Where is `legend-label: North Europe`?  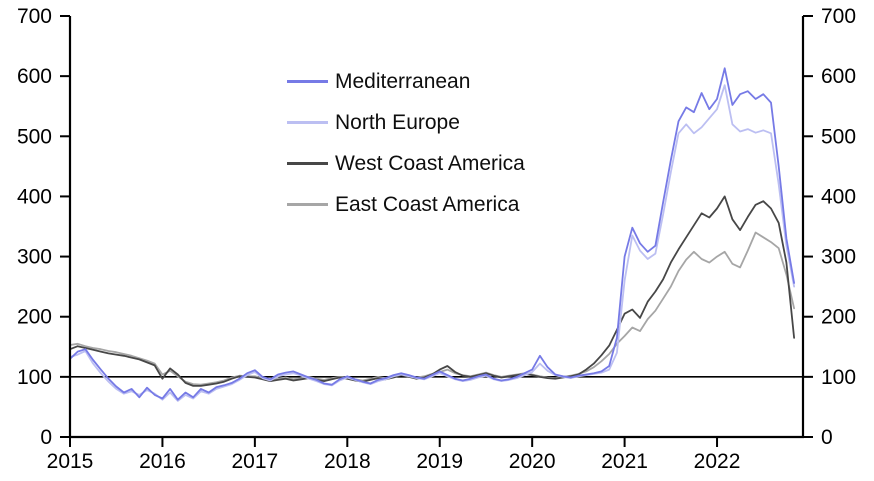 legend-label: North Europe is located at coordinates (397, 122).